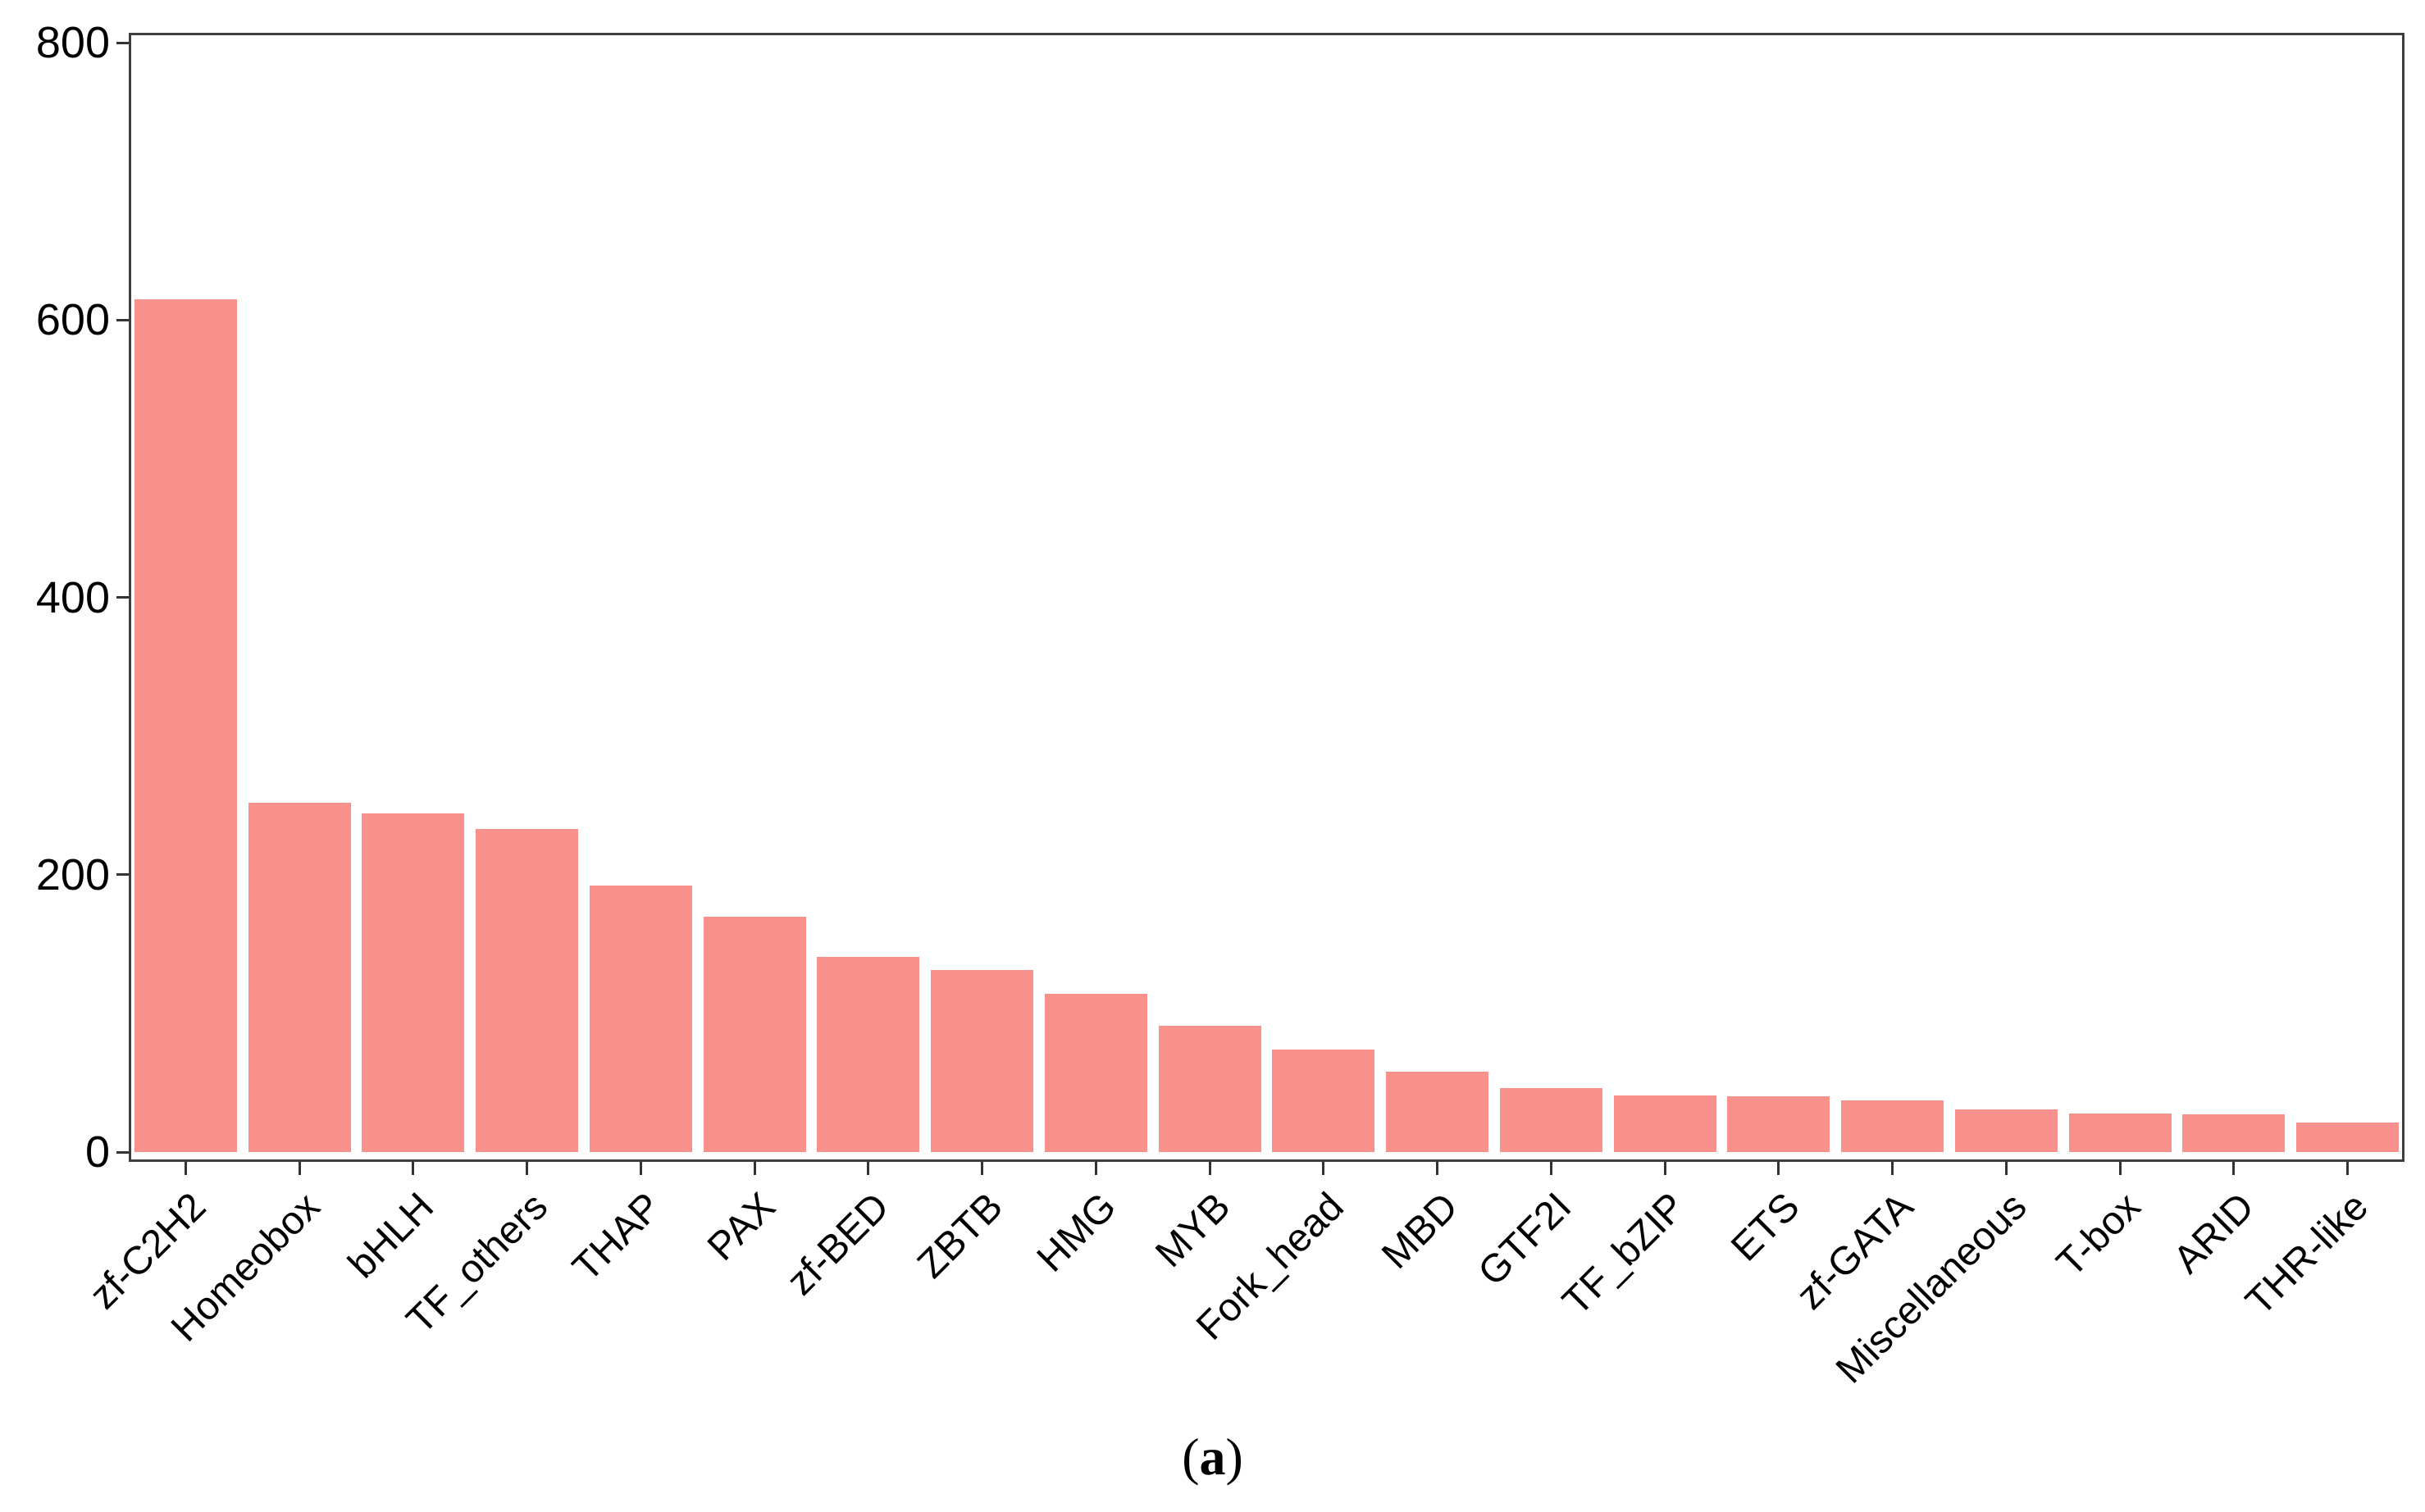 The width and height of the screenshot is (2425, 1512). What do you see at coordinates (528, 1168) in the screenshot?
I see `x-axis-tick-TF_others` at bounding box center [528, 1168].